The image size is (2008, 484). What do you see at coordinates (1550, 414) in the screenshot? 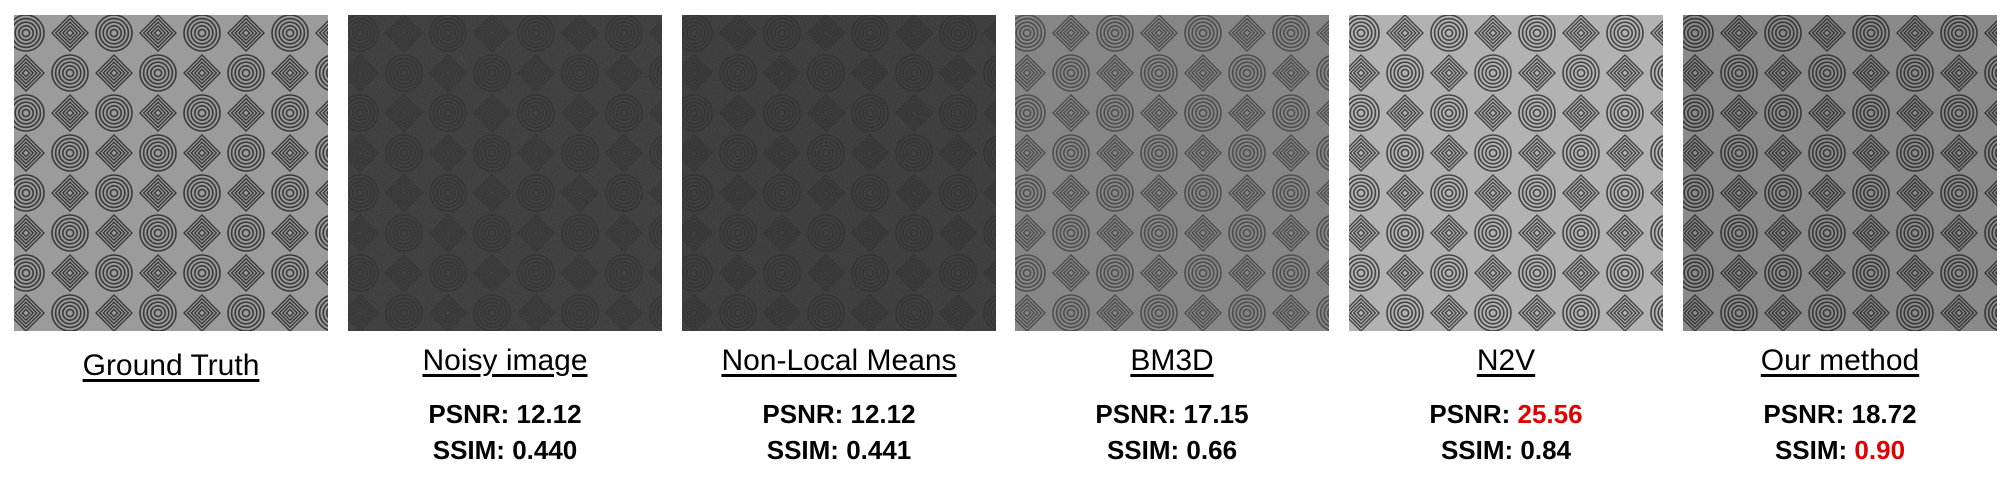
I see `psnr-value: 25.56` at bounding box center [1550, 414].